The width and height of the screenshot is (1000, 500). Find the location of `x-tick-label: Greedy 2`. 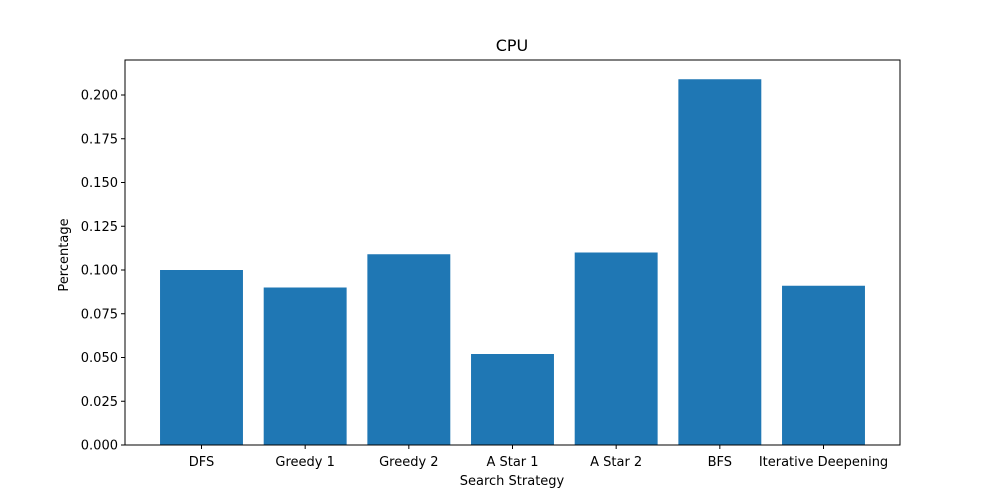

x-tick-label: Greedy 2 is located at coordinates (408, 462).